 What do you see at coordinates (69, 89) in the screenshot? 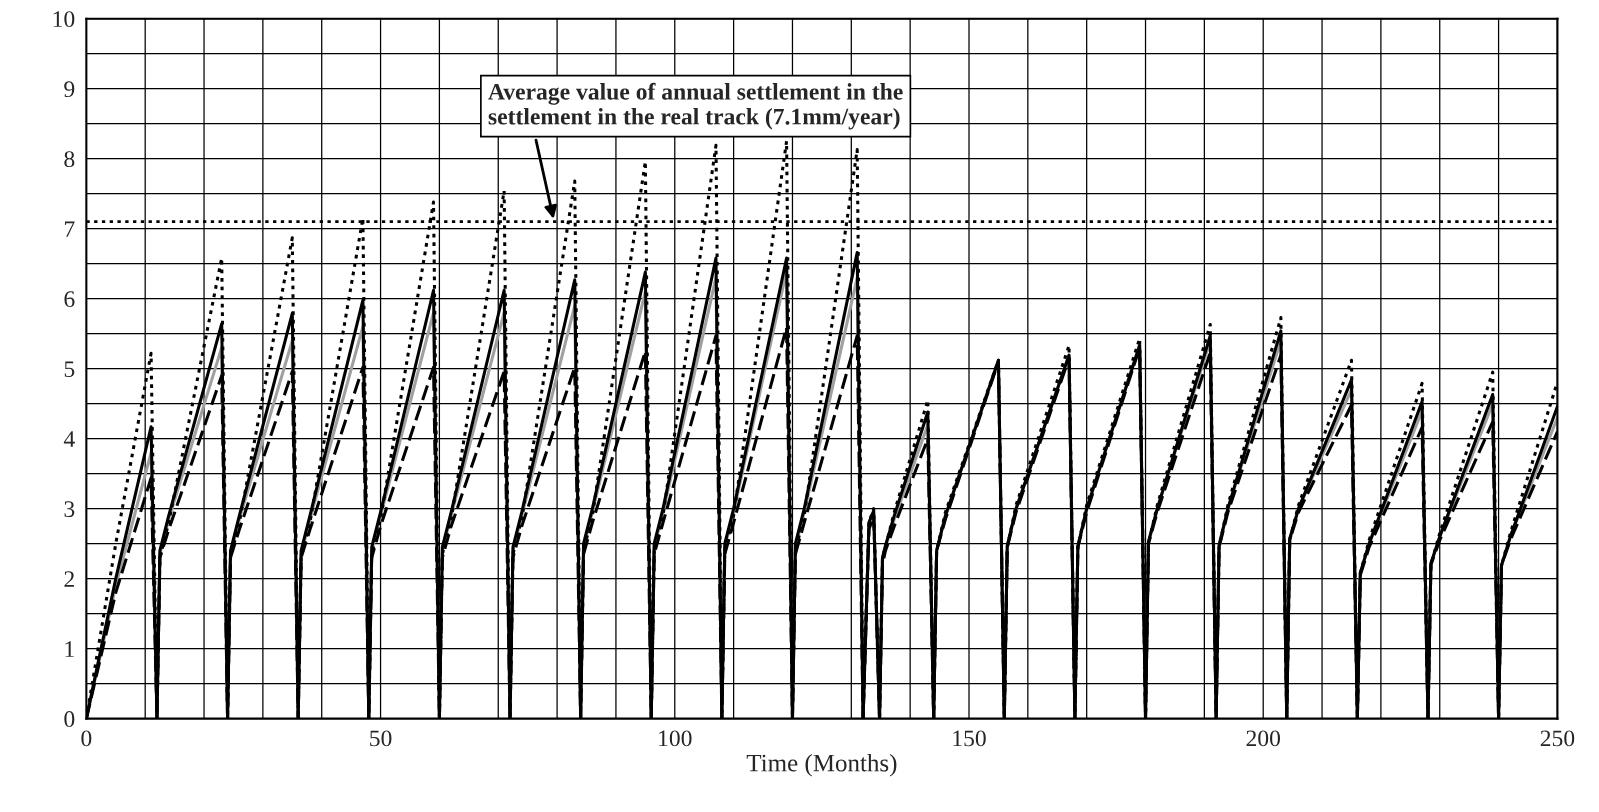
I see `y-tick-label: 9` at bounding box center [69, 89].